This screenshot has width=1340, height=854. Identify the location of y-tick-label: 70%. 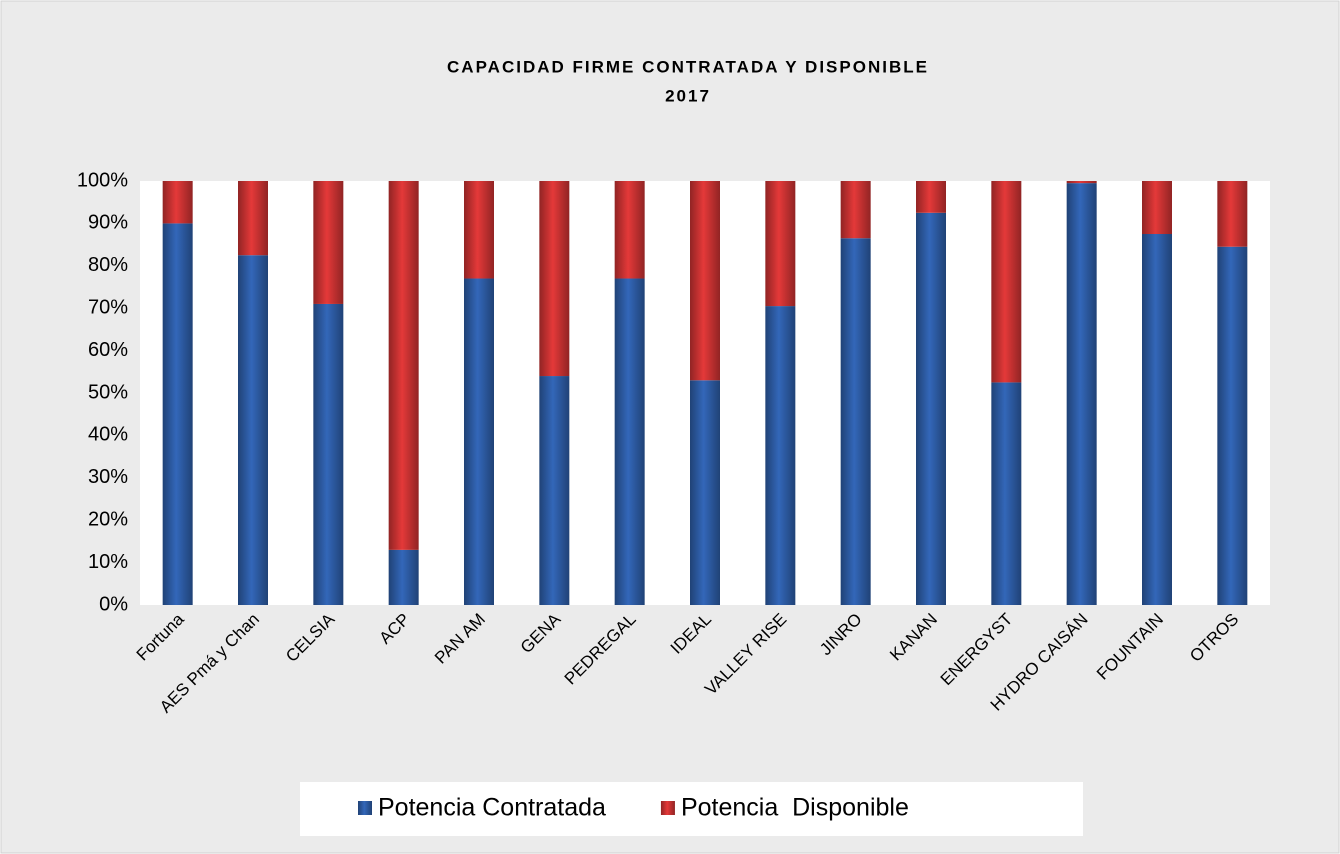
(108, 307).